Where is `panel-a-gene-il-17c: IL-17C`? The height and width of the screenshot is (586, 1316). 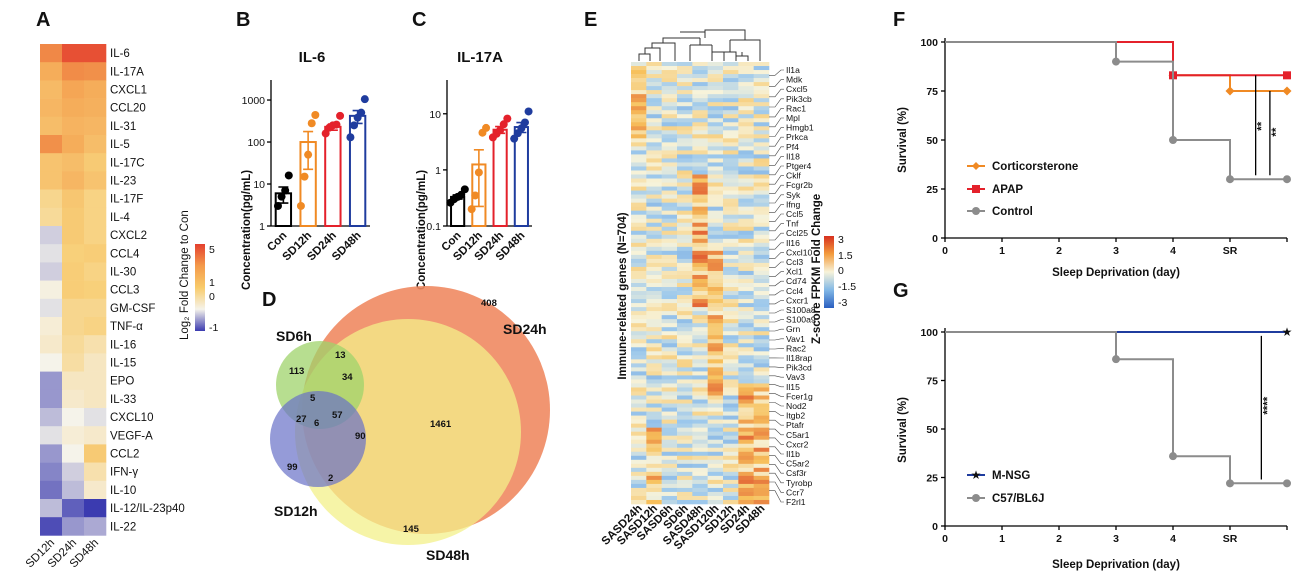
panel-a-gene-il-17c: IL-17C is located at coordinates (127, 163).